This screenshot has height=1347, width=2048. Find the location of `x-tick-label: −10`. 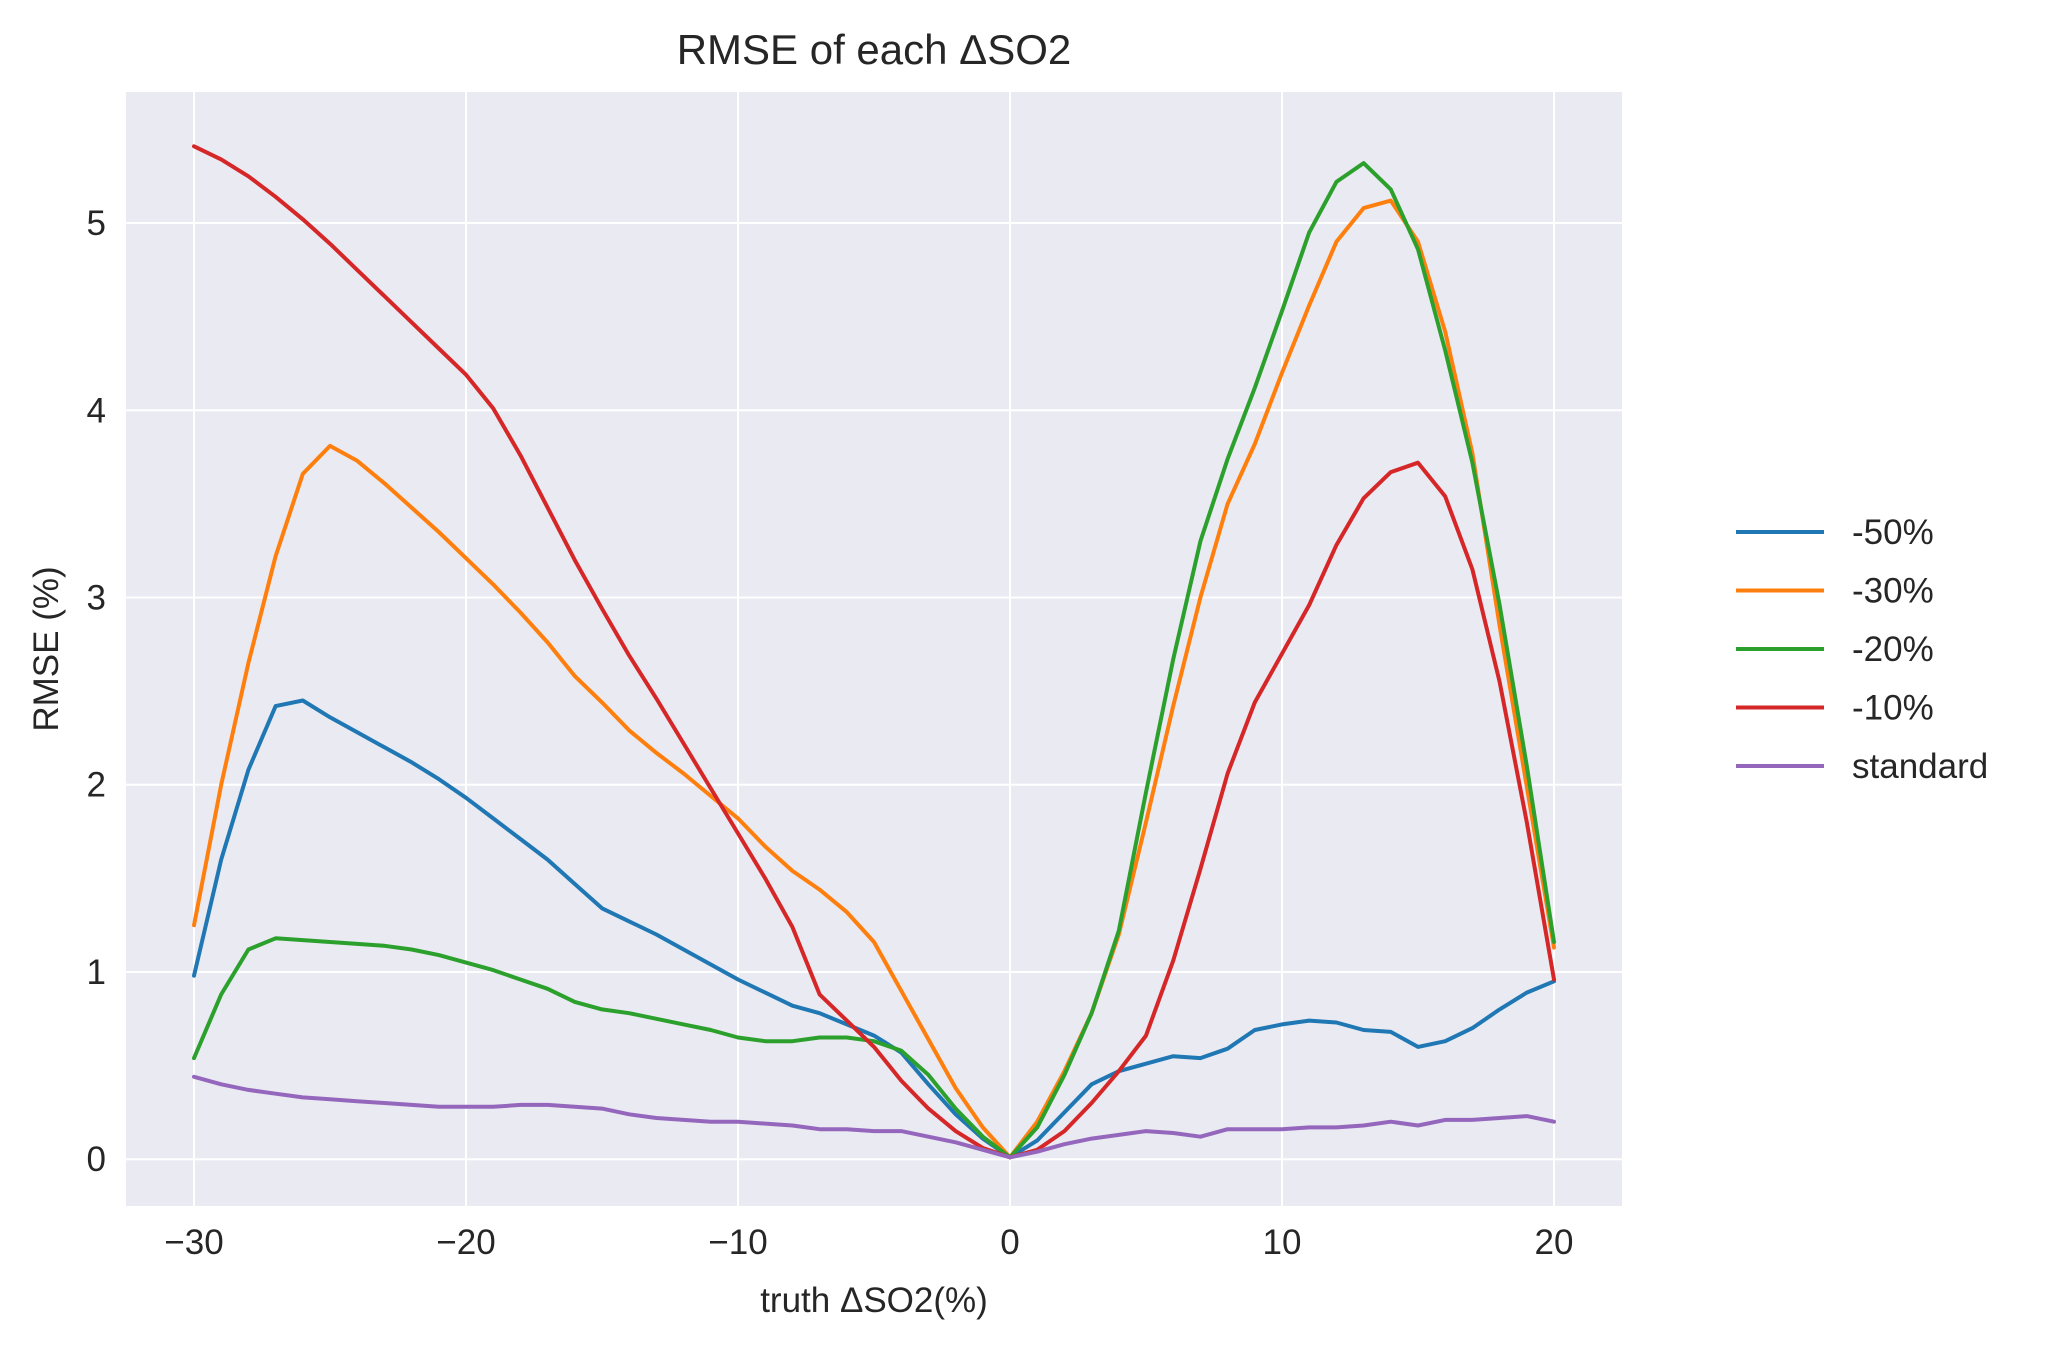

x-tick-label: −10 is located at coordinates (737, 1242).